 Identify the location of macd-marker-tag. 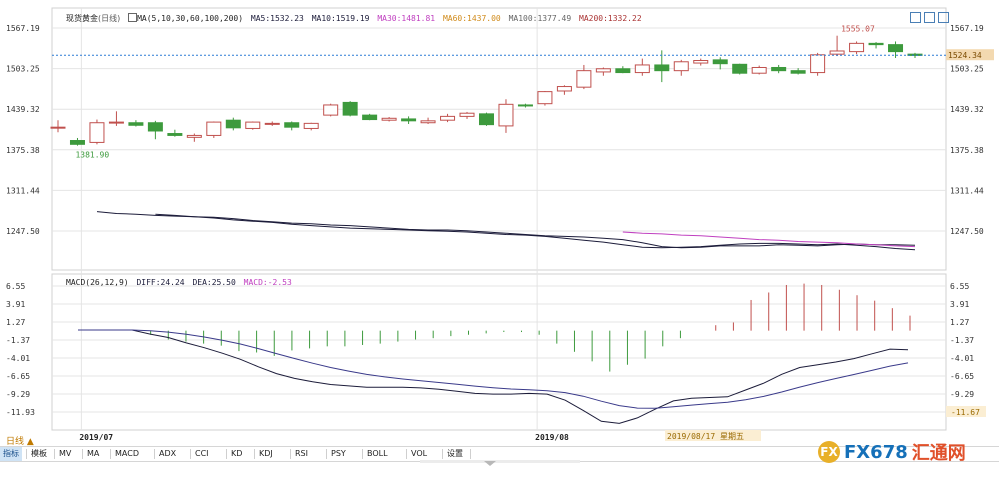
(966, 411).